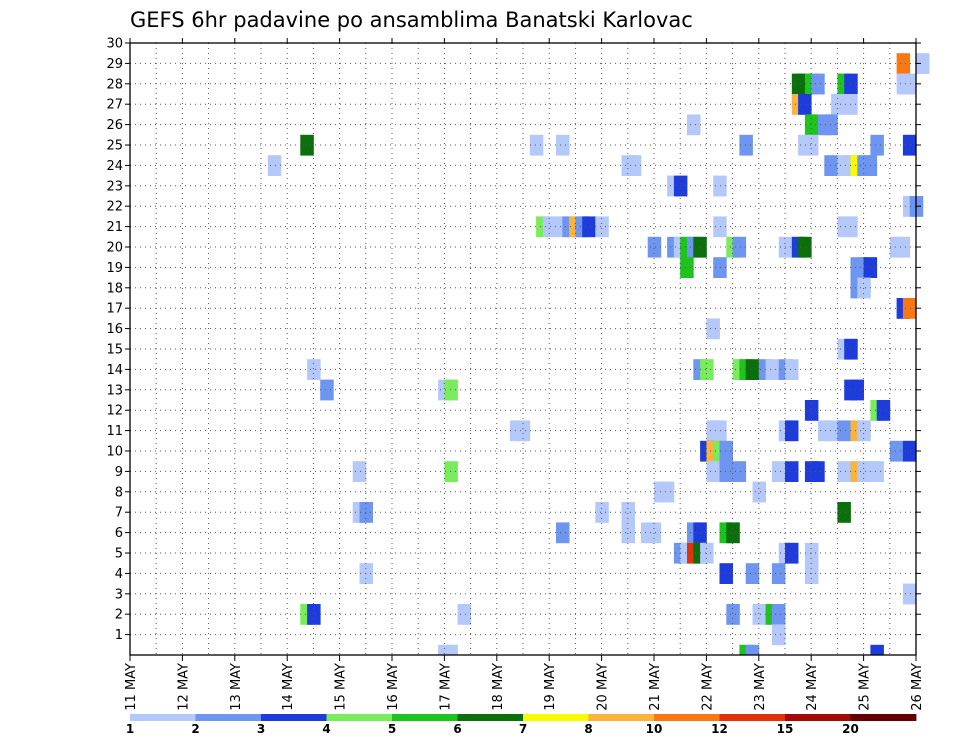 The image size is (960, 742). What do you see at coordinates (114, 452) in the screenshot?
I see `y-tick-label-10: 10` at bounding box center [114, 452].